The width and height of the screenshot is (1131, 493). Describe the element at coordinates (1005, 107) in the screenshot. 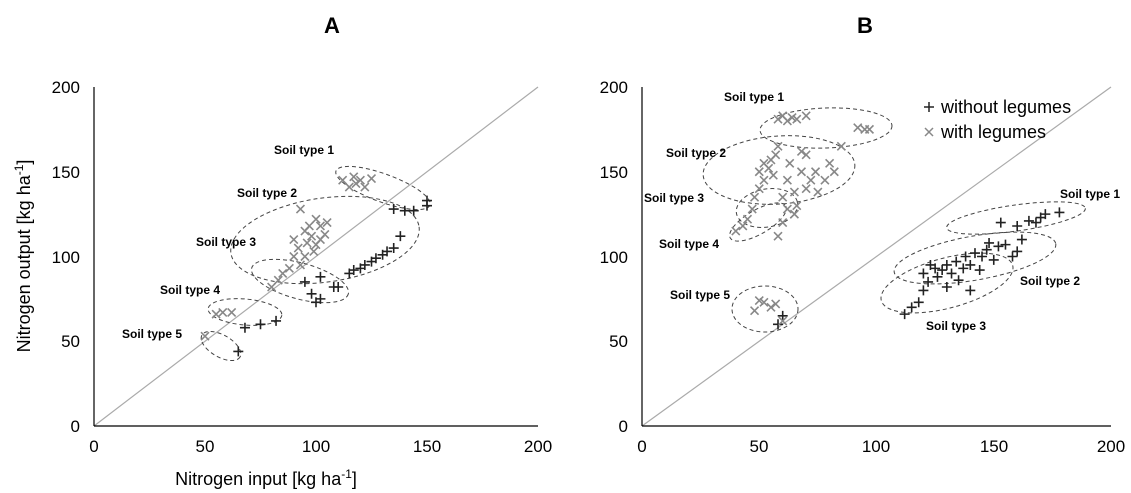

I see `legend-label-without-legumes: without legumes` at that location.